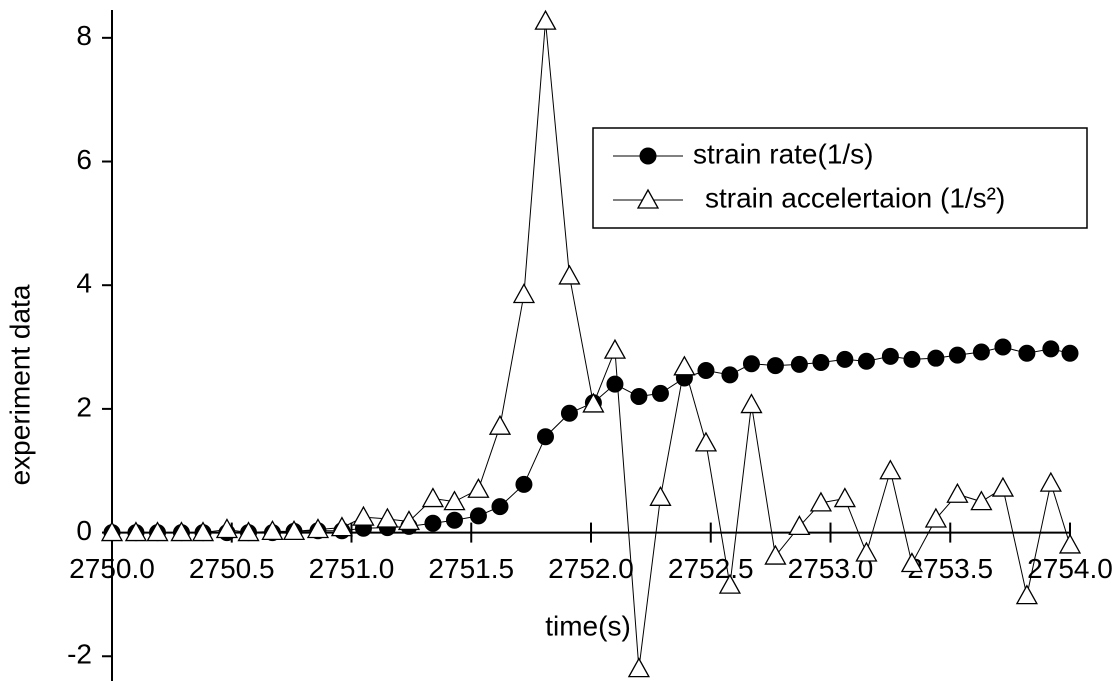 The image size is (1120, 681). I want to click on x-tick-label: 2752.5, so click(711, 568).